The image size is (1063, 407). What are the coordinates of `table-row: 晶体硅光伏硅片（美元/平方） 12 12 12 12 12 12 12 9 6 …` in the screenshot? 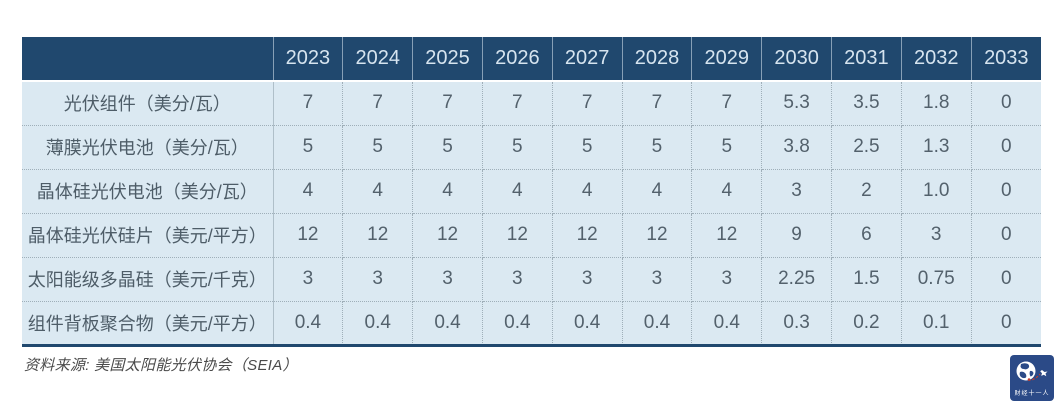 It's located at (531, 235).